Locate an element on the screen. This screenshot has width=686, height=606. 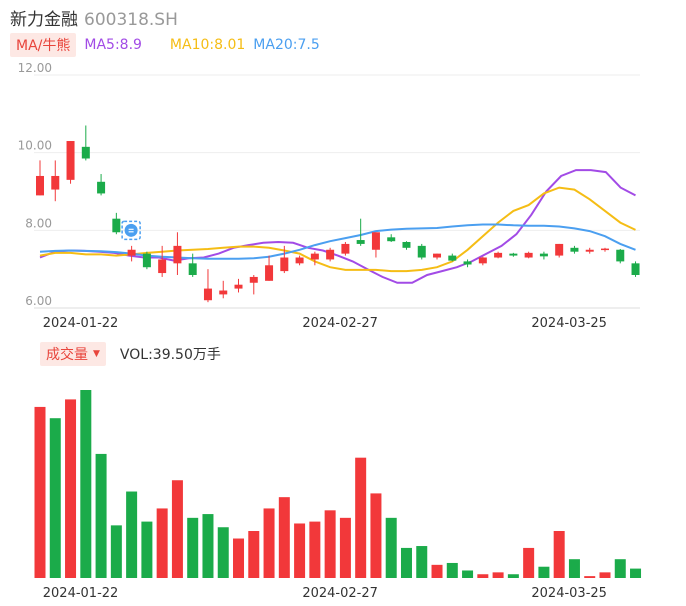
ma10-legend: MA10:8.01 is located at coordinates (207, 45).